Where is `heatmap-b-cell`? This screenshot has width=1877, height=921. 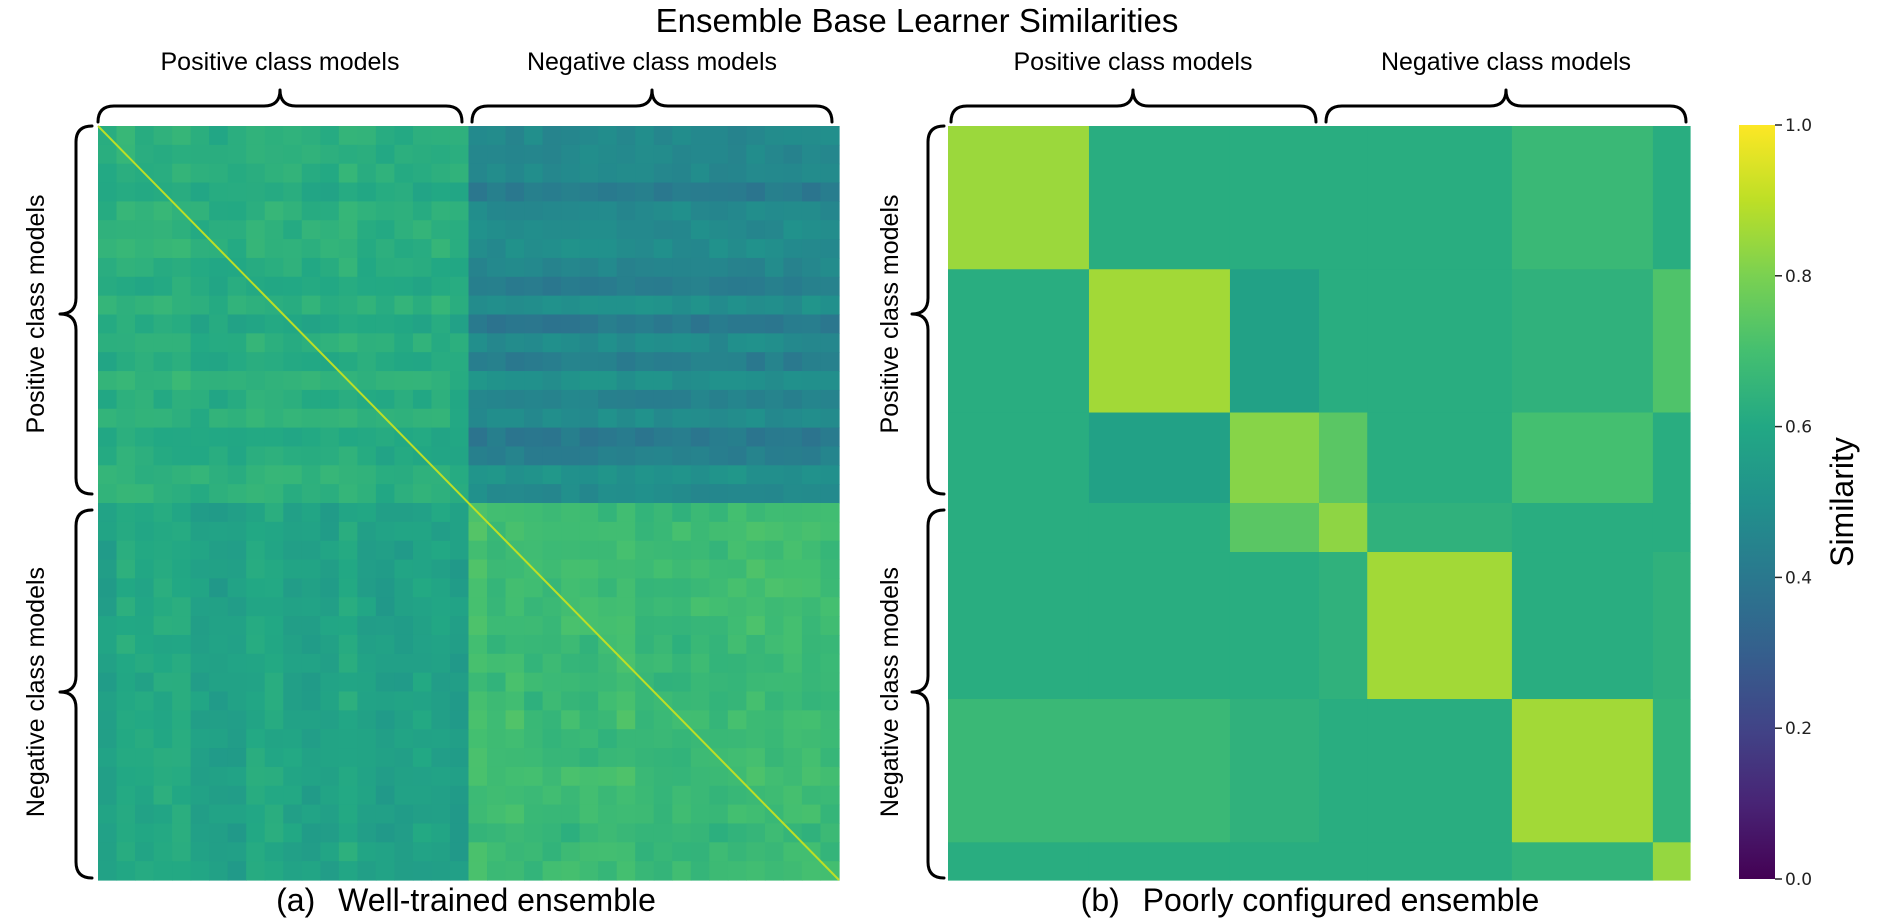 heatmap-b-cell is located at coordinates (1019, 626).